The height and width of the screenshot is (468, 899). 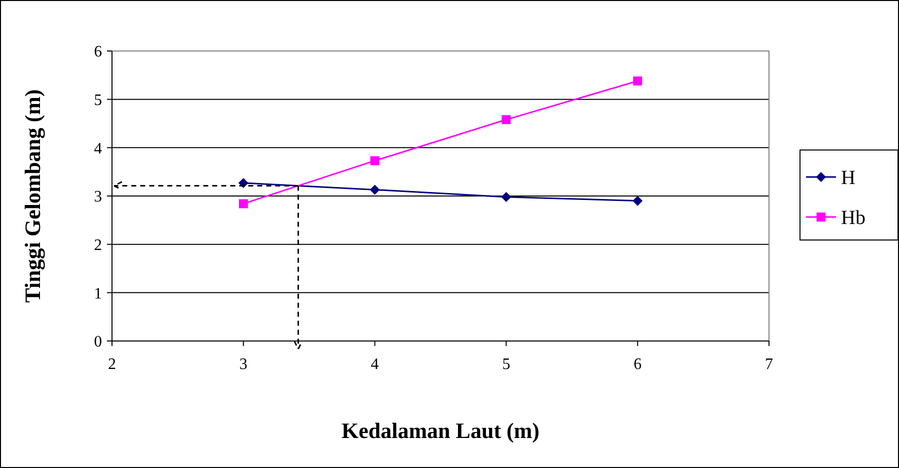 I want to click on y-axis-title: Tinggi Gelombang (m), so click(x=32, y=196).